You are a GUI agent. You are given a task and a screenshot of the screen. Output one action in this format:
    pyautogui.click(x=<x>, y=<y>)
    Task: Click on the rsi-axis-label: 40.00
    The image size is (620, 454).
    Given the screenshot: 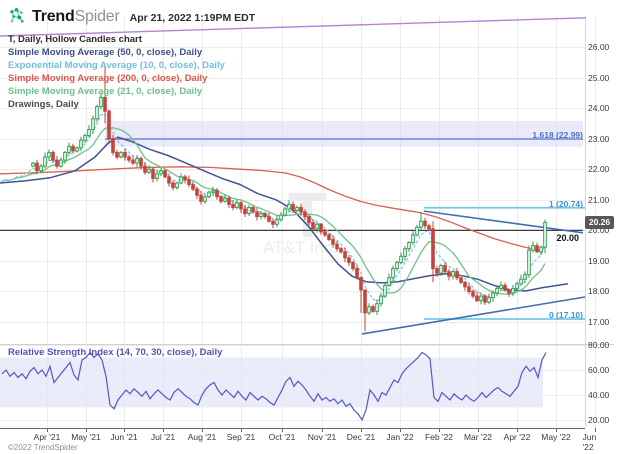 What is the action you would take?
    pyautogui.click(x=599, y=395)
    